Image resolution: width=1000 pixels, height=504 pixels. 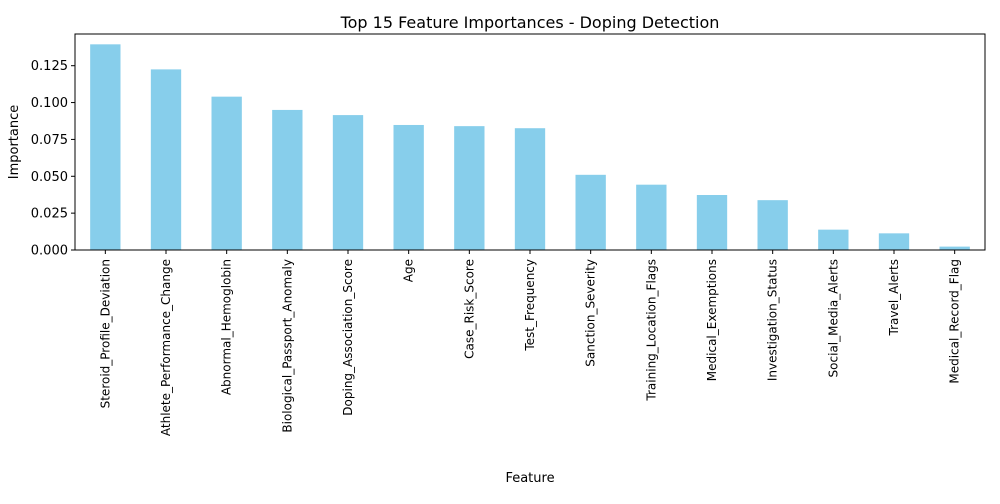 What do you see at coordinates (712, 222) in the screenshot?
I see `bar-medical-exemptions` at bounding box center [712, 222].